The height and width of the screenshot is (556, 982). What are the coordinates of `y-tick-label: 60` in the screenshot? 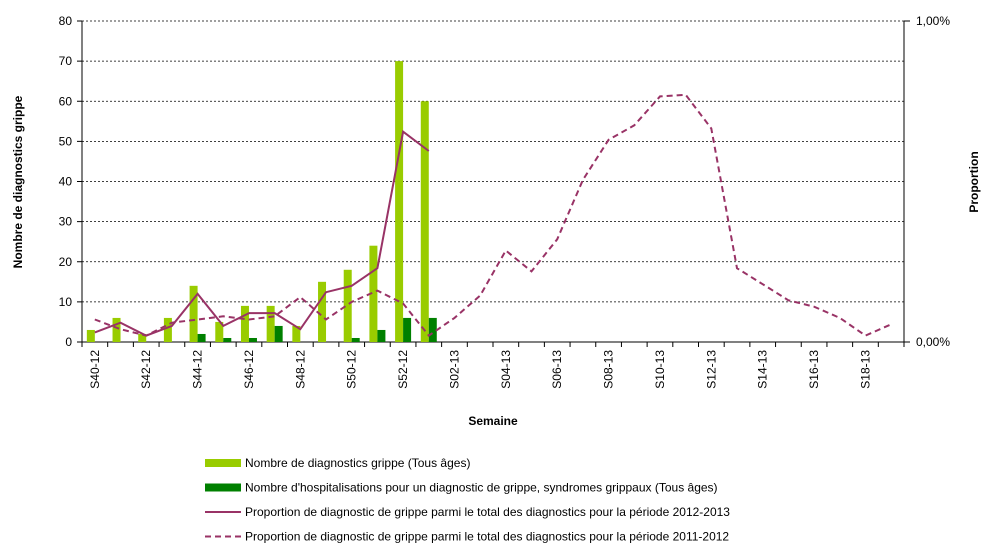 It's located at (66, 101).